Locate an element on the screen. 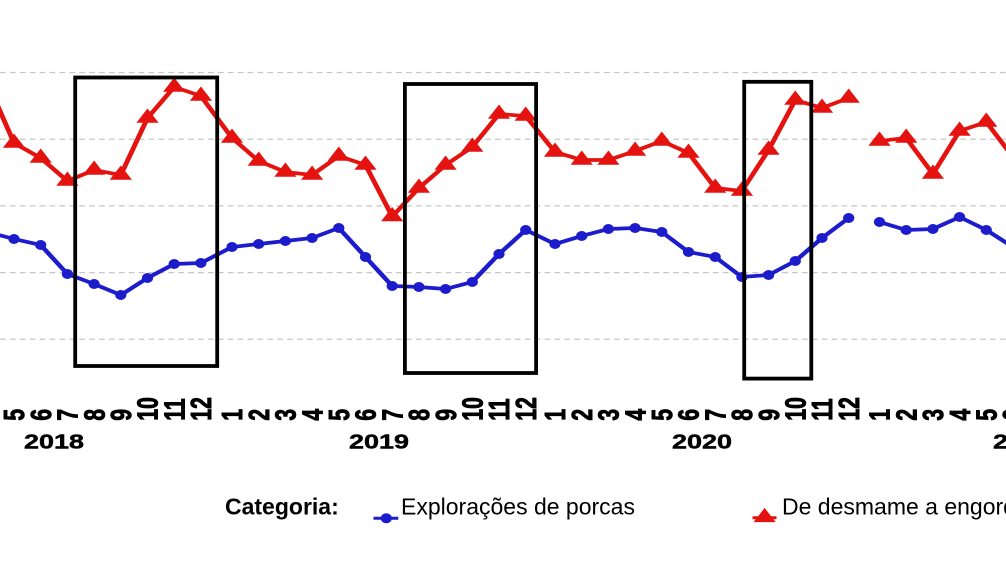  svg-text: Explorações de porcas is located at coordinates (518, 507).